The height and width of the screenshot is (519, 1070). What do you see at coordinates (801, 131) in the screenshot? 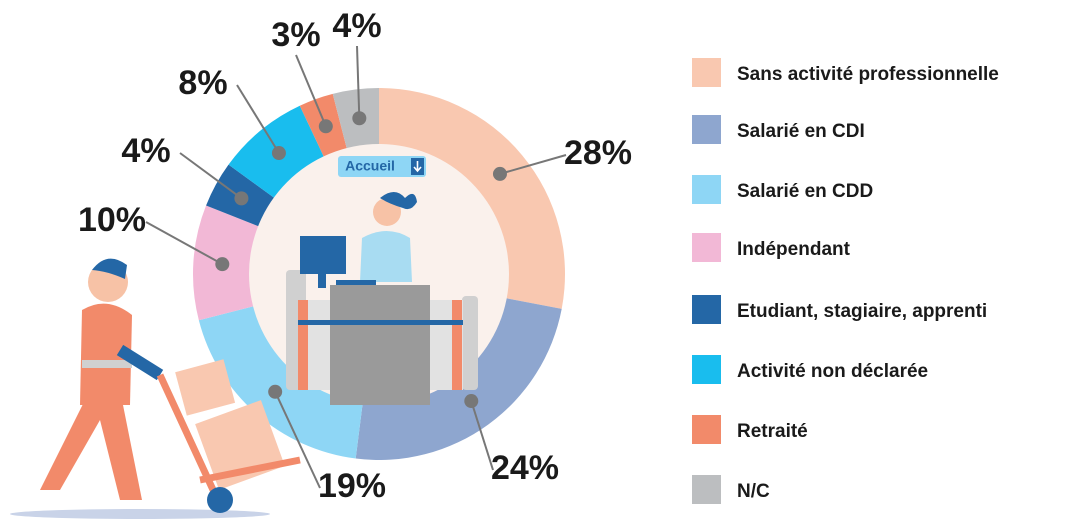
I see `legend-label: Salarié en CDI` at bounding box center [801, 131].